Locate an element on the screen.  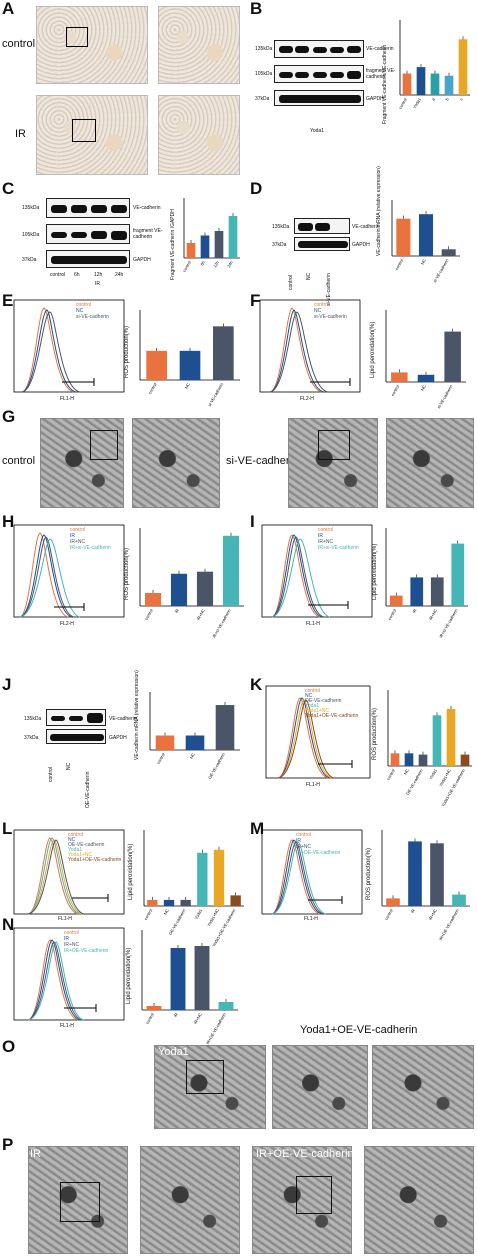
panel-label-c: C is located at coordinates (8, 188).